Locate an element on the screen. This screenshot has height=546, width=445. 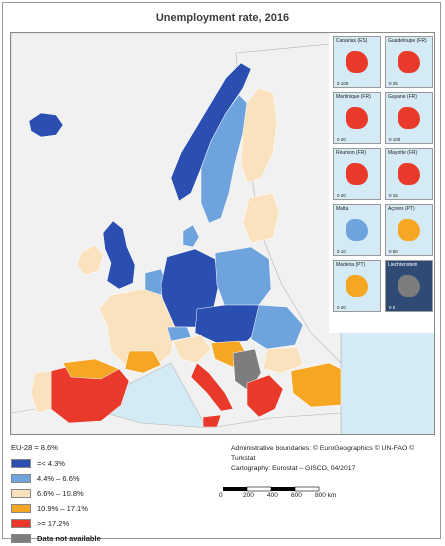
region-spain-north is located at coordinates (91, 369).